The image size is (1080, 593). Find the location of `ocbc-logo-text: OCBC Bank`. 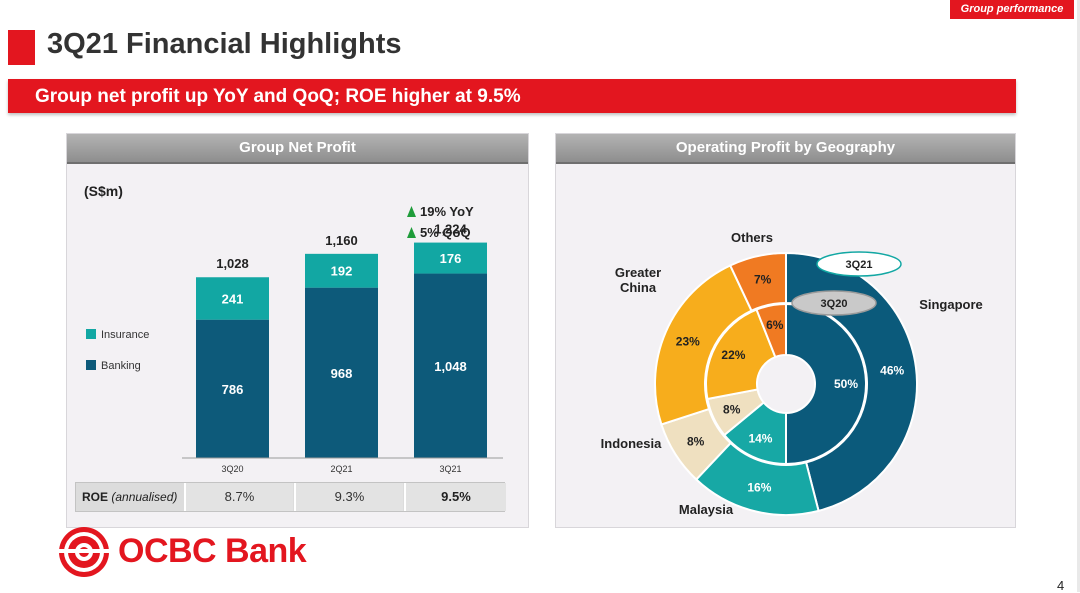

ocbc-logo-text: OCBC Bank is located at coordinates (212, 551).